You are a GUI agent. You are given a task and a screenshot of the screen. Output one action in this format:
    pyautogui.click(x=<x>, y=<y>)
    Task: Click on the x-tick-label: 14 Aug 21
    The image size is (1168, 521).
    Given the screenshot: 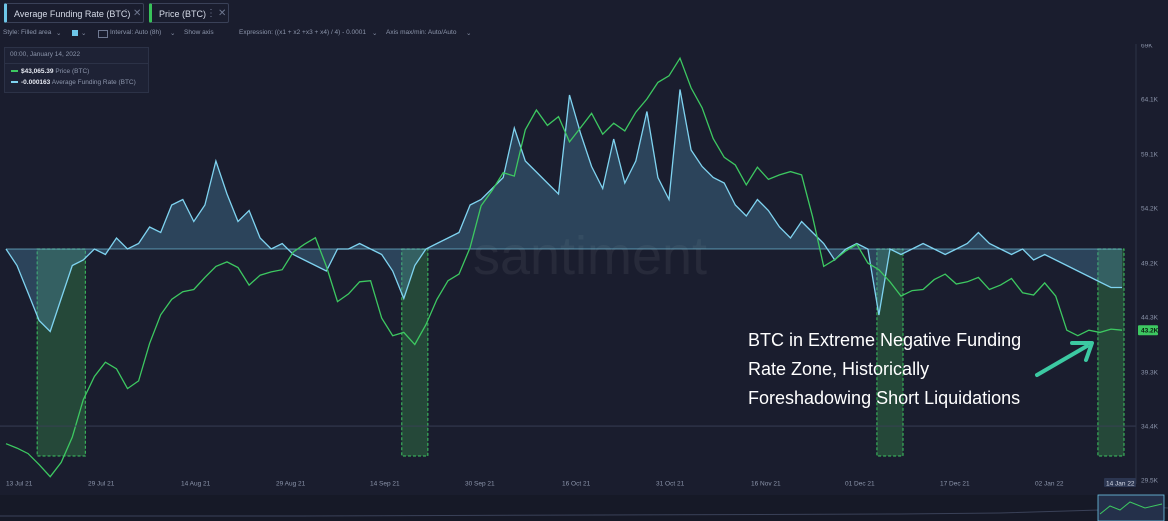 What is the action you would take?
    pyautogui.click(x=196, y=484)
    